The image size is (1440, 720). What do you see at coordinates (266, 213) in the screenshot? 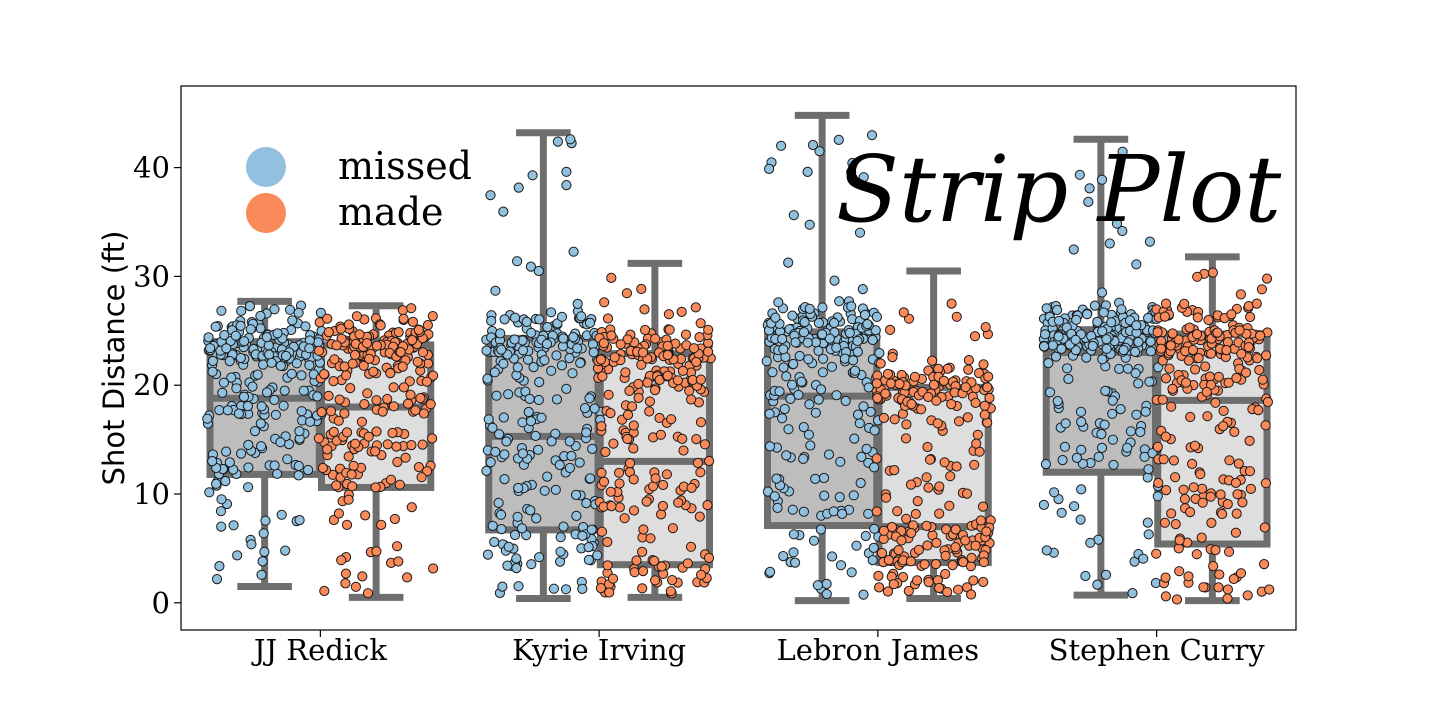
I see `legend-marker-made` at bounding box center [266, 213].